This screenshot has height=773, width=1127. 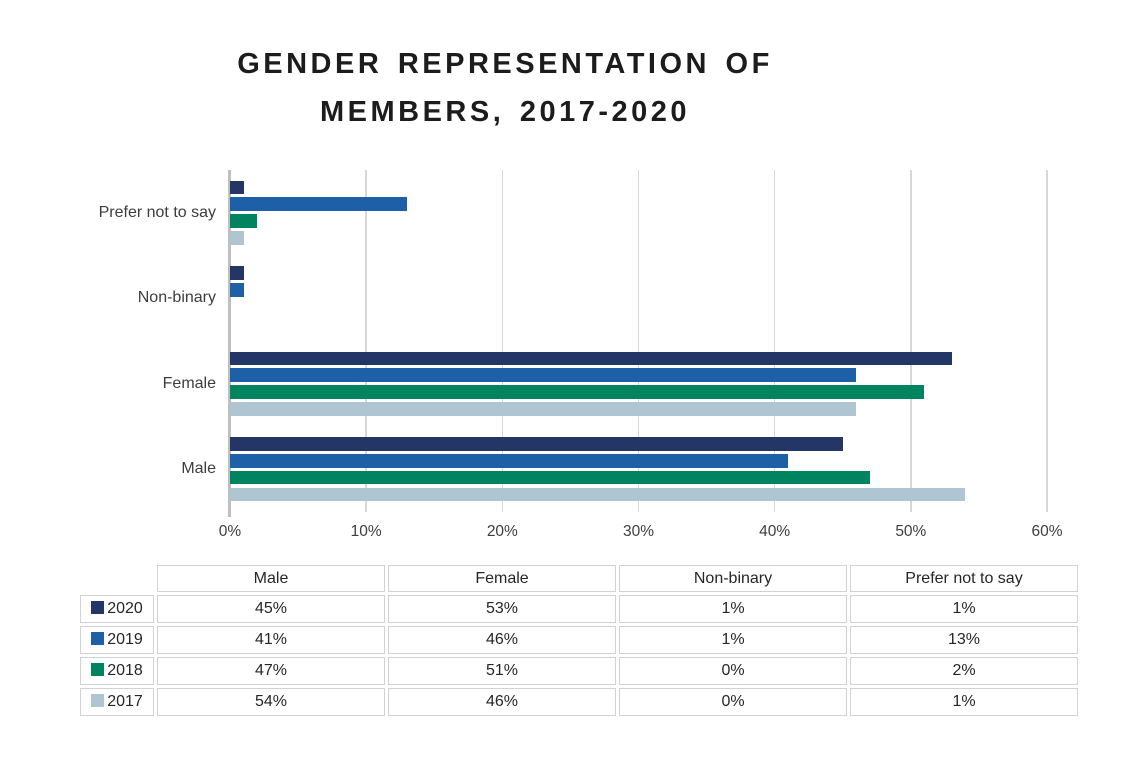 I want to click on gridline-60%, so click(x=1047, y=341).